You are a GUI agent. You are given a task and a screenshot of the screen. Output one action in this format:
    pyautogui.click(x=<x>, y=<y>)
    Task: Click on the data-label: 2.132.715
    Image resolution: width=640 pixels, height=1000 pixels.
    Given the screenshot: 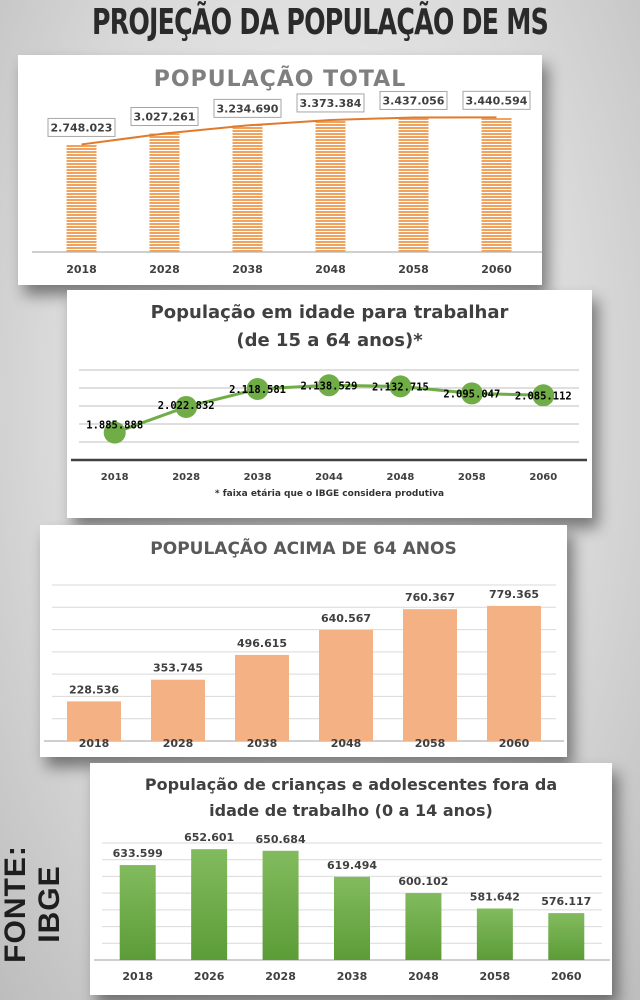 What is the action you would take?
    pyautogui.click(x=400, y=387)
    